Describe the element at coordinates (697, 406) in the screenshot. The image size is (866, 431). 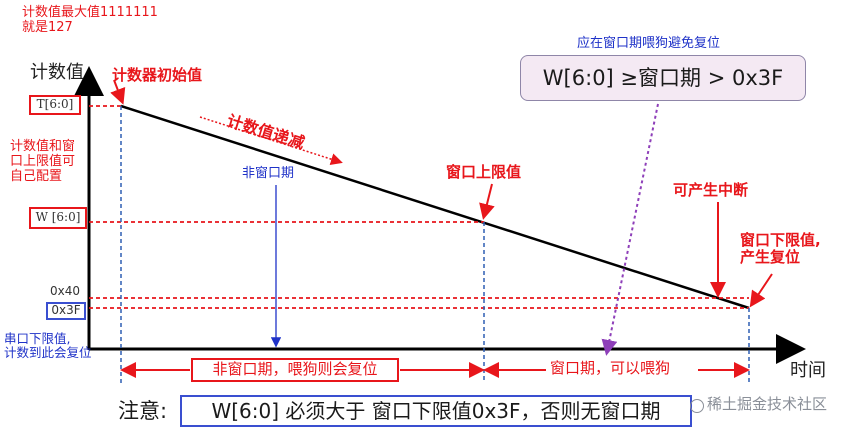
I see `watermark-logo-icon` at that location.